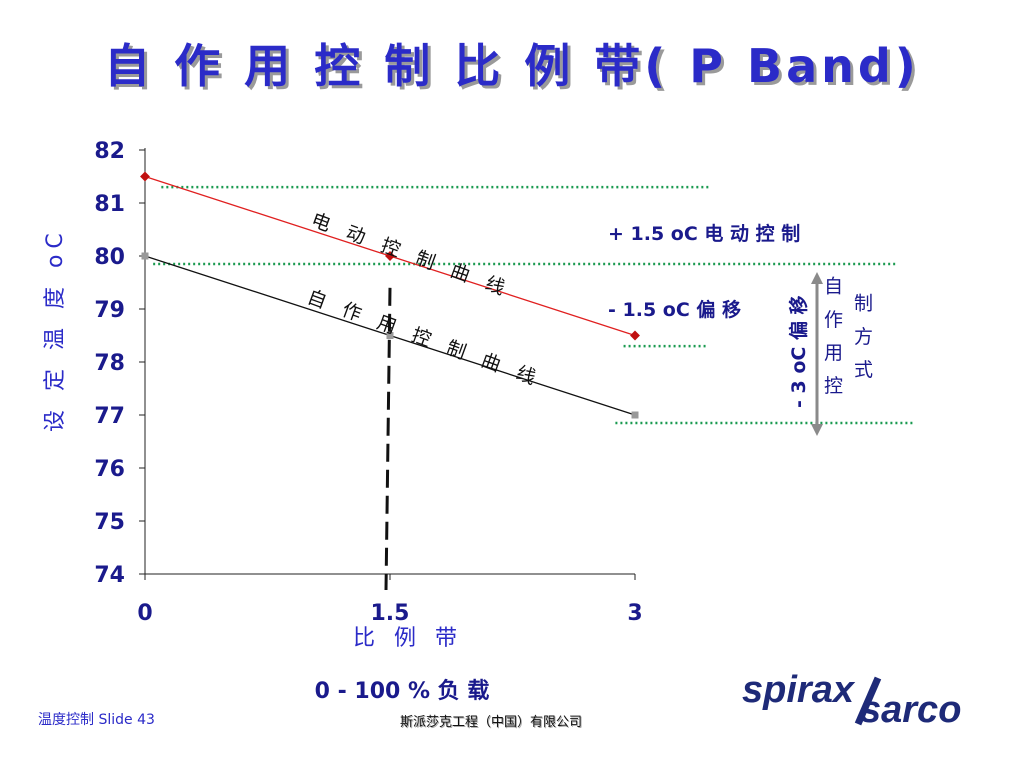 Image resolution: width=1024 pixels, height=768 pixels. Describe the element at coordinates (512, 66) in the screenshot. I see `slide-title: 自 作 用 控 制 比 例 带( P Band)` at that location.